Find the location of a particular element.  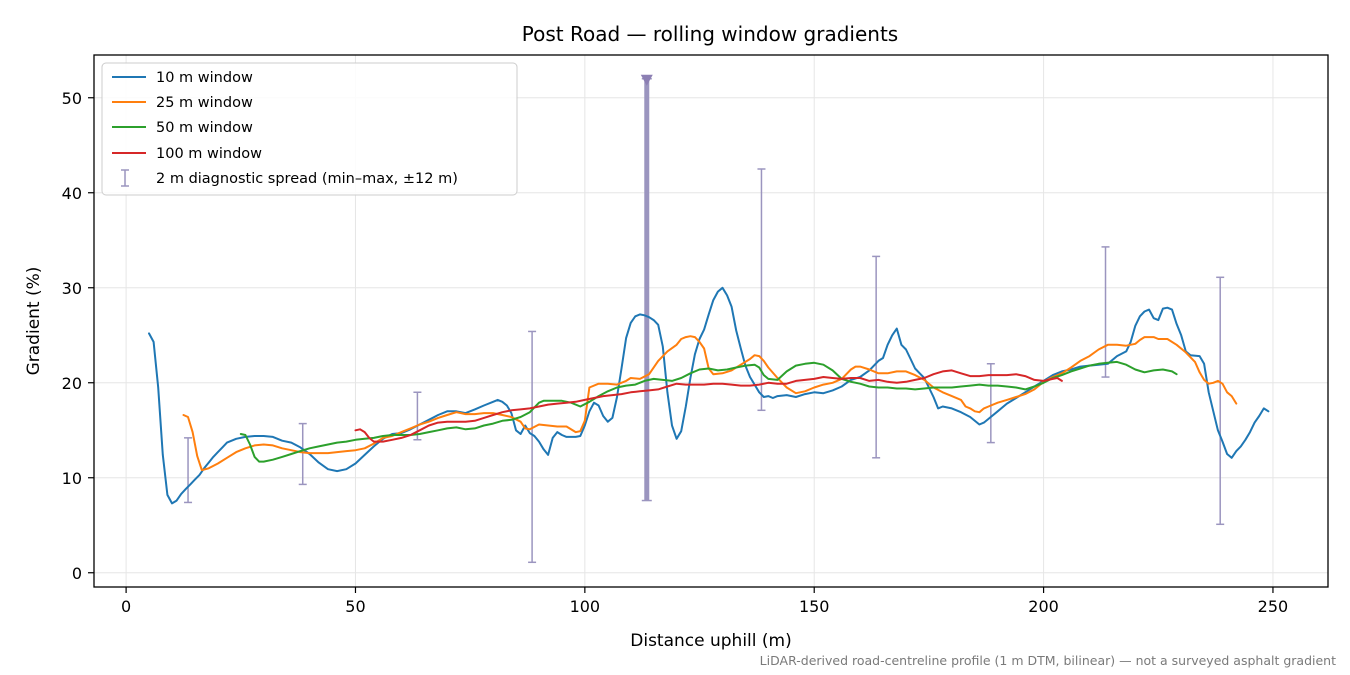

y-axis-label: Gradient (%) is located at coordinates (34, 321).